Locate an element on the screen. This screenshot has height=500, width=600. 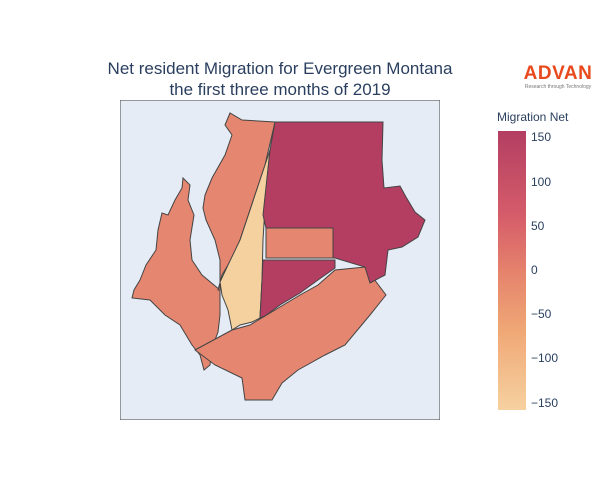
colorbar-tick: 0 is located at coordinates (534, 270).